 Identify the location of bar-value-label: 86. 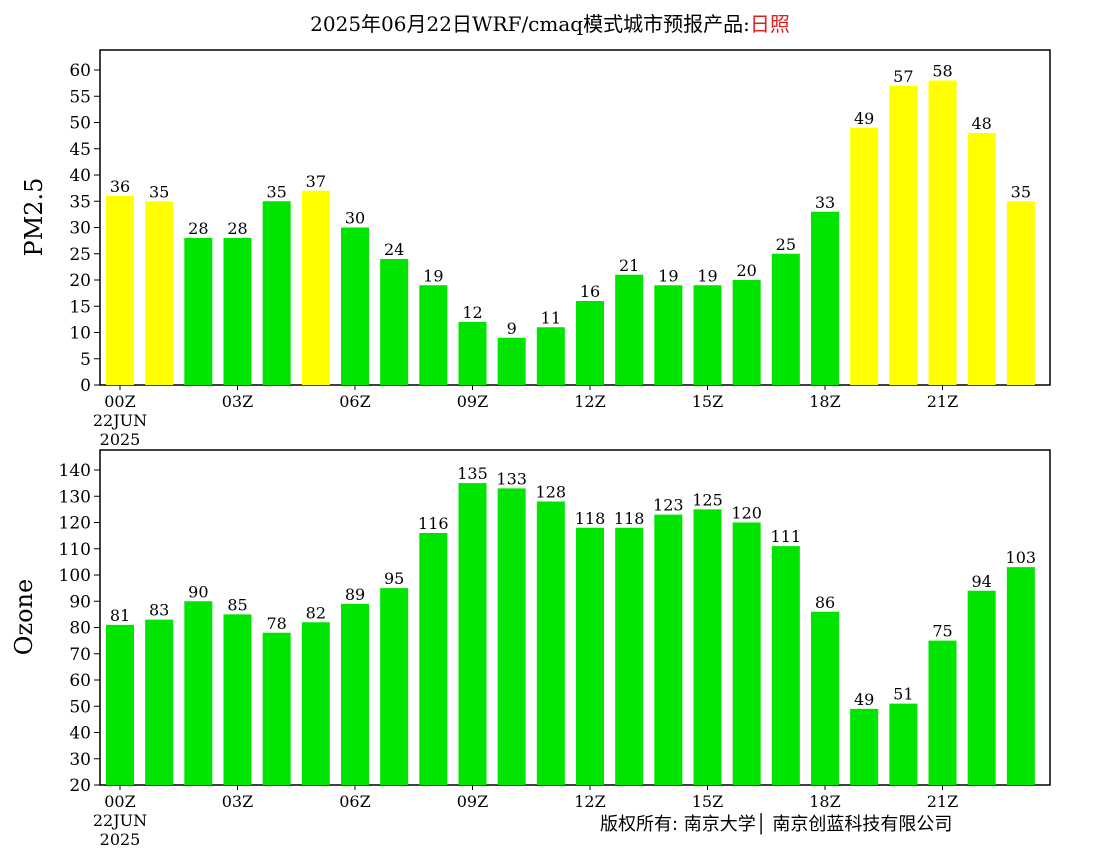
(825, 602).